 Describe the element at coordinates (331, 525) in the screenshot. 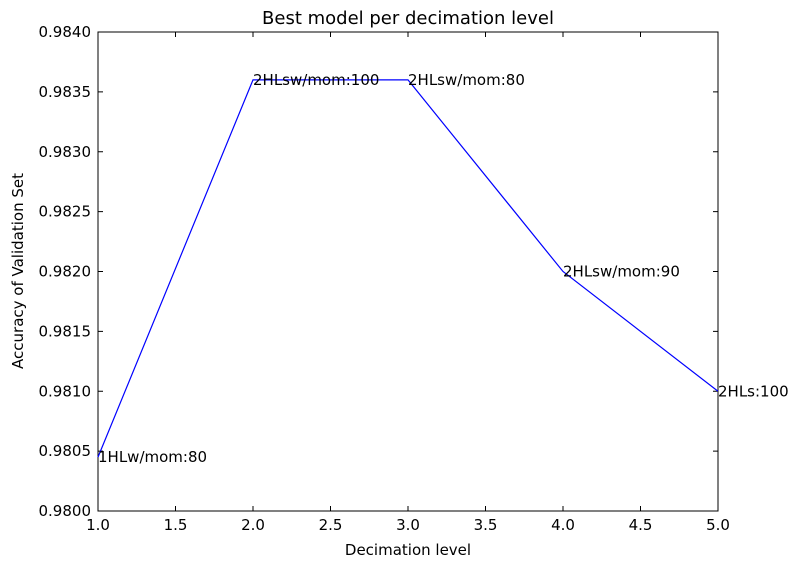

I see `x-tick-label: 2.5` at that location.